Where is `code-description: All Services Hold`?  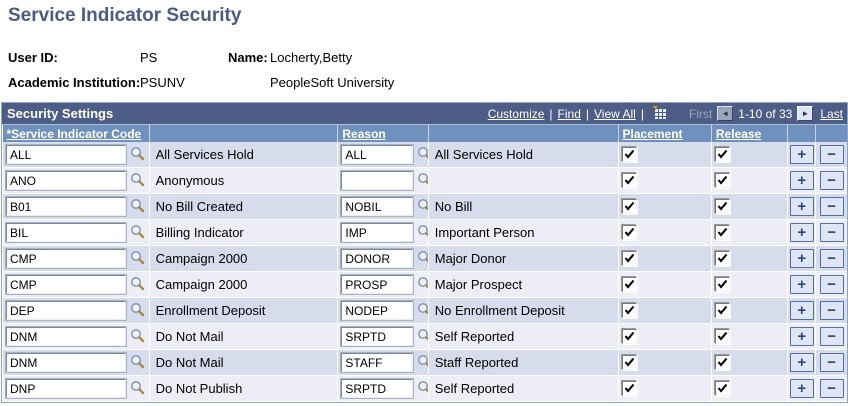
code-description: All Services Hold is located at coordinates (204, 154).